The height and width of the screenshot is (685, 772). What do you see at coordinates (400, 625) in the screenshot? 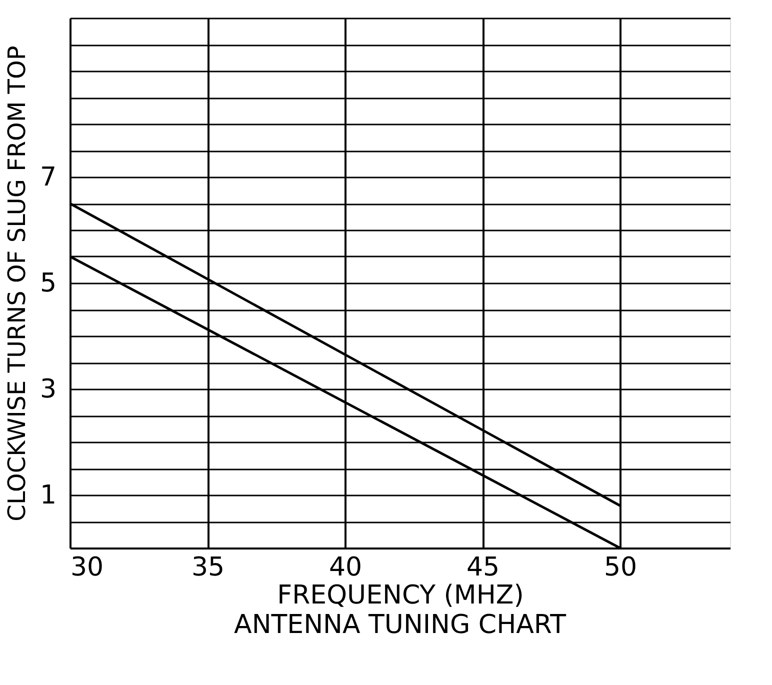
I see `text: ANTENNA TUNING CHART` at bounding box center [400, 625].